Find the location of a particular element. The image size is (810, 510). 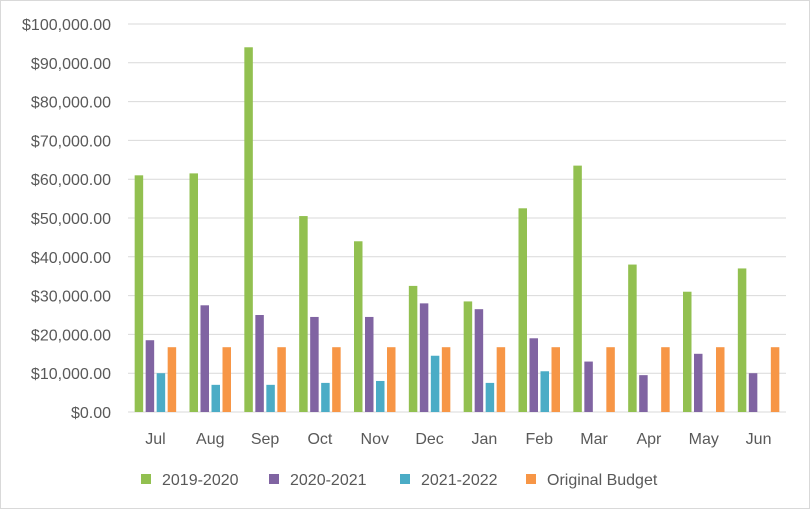

legend-label: 2021-2022 is located at coordinates (459, 480).